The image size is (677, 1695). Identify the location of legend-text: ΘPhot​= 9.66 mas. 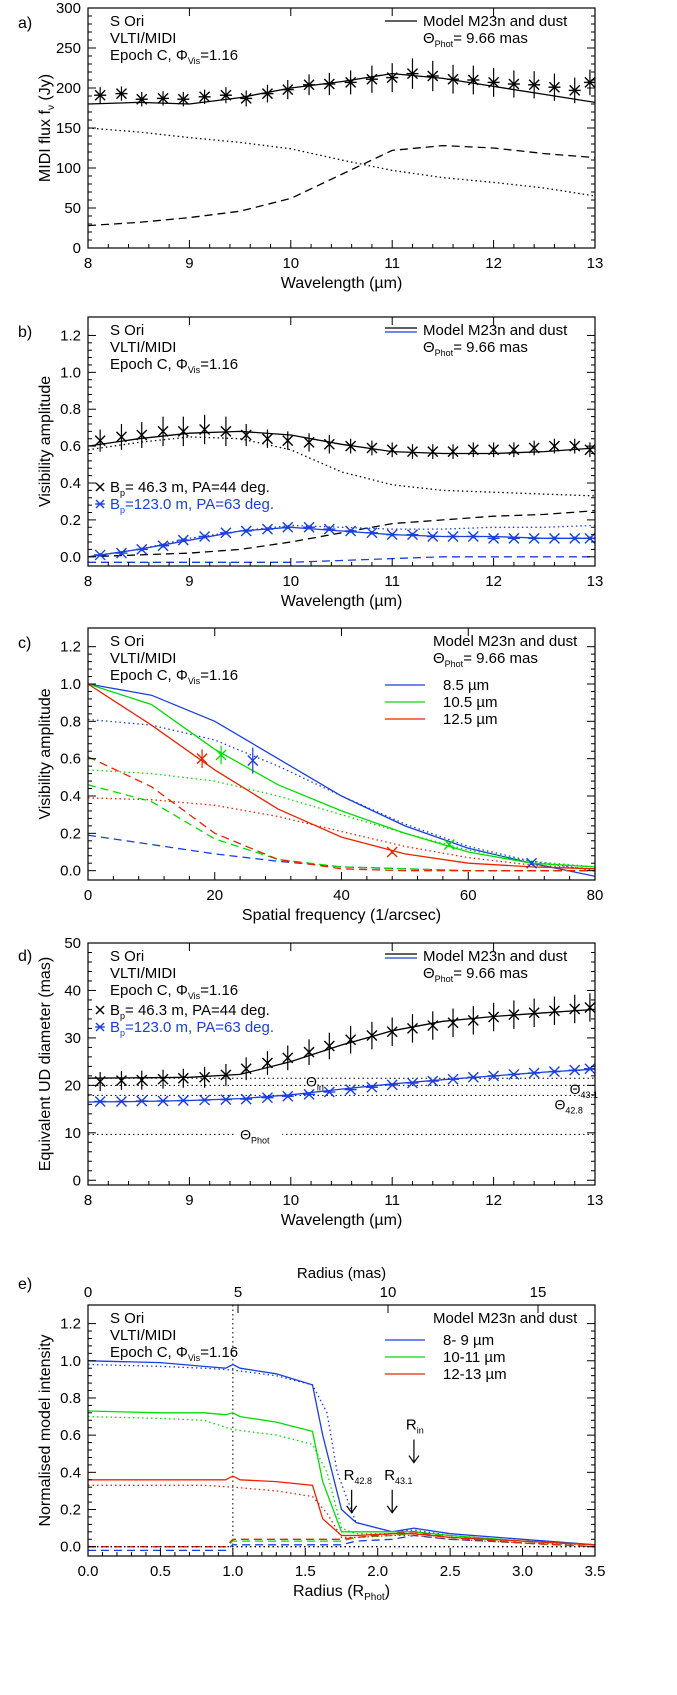
(485, 659).